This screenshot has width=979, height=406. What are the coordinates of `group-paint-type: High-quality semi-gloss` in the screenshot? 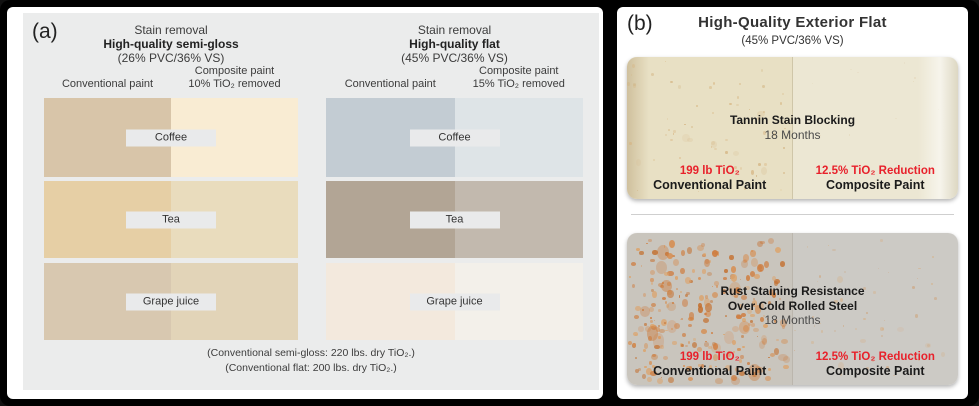 It's located at (171, 44).